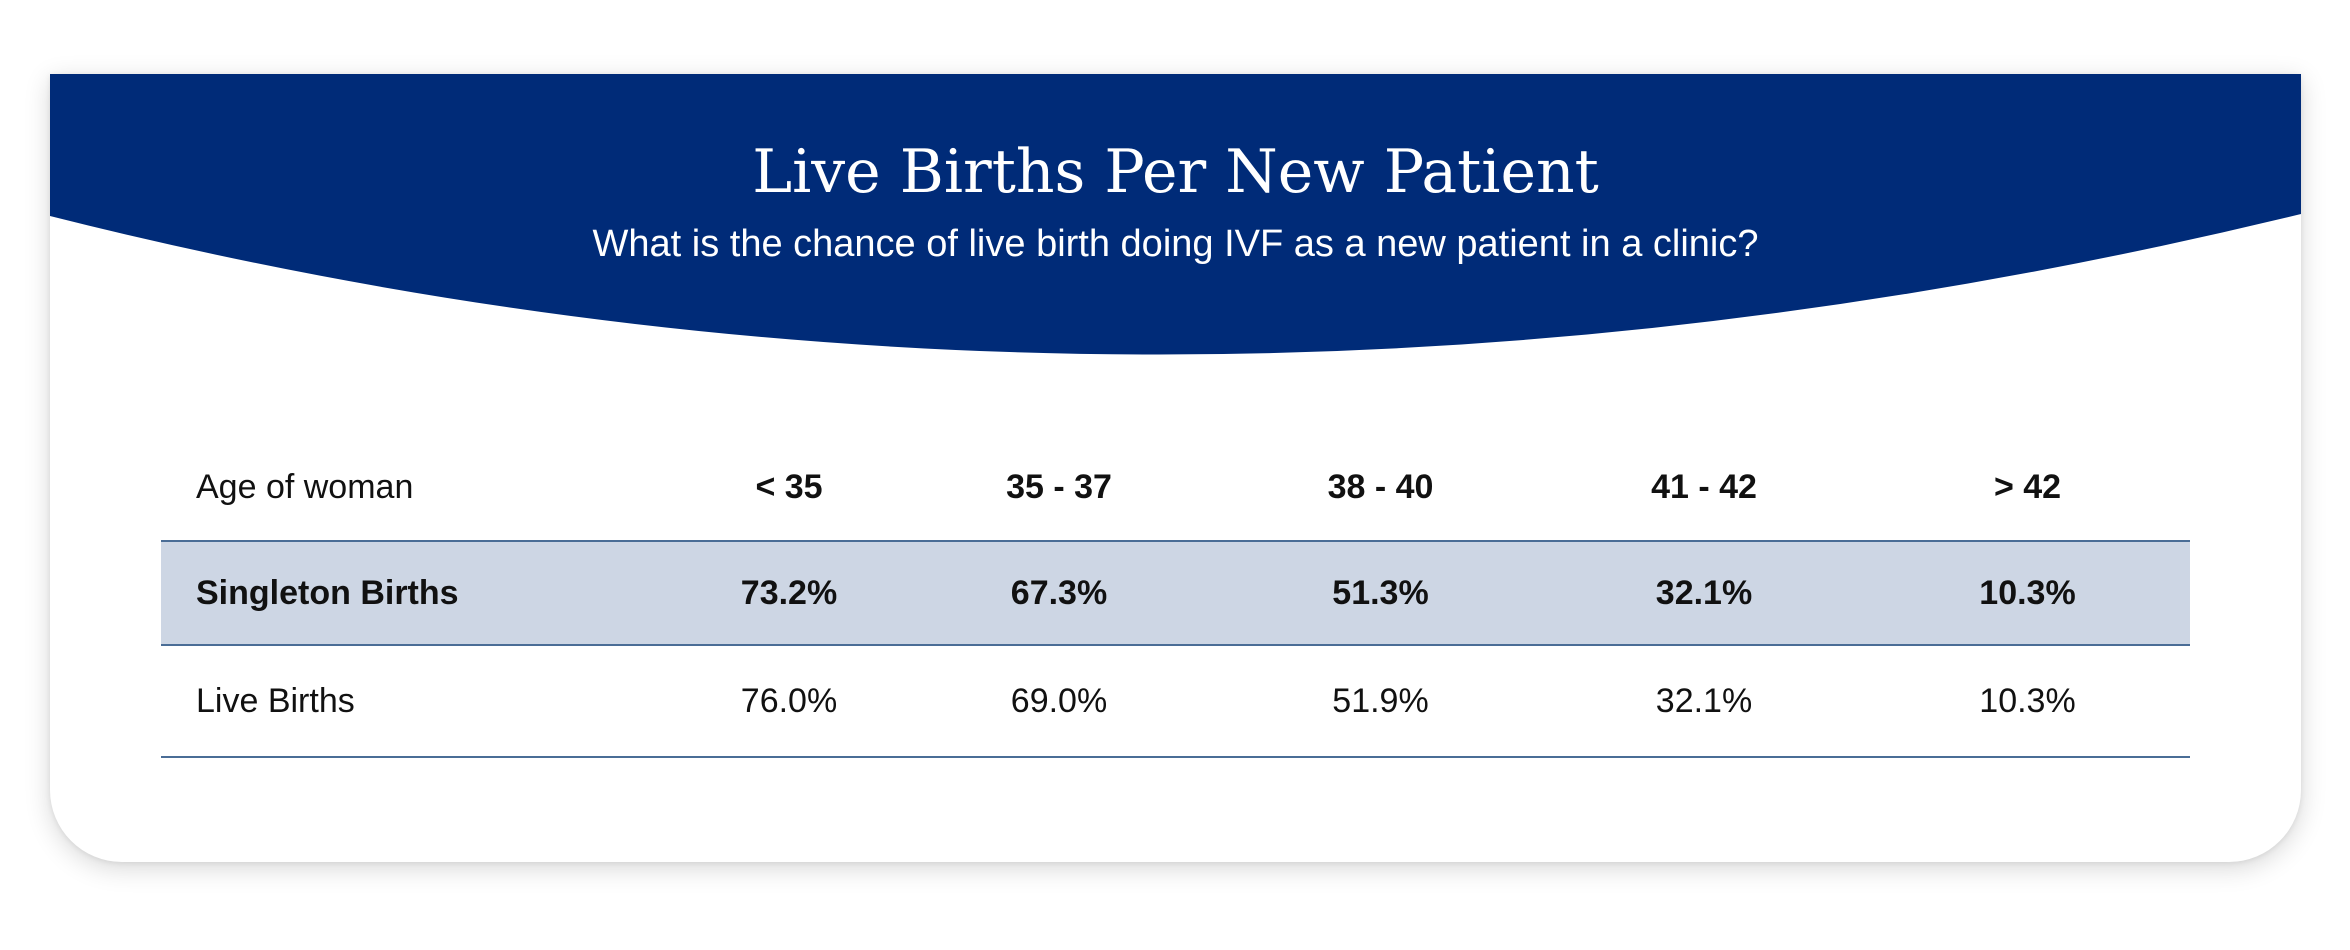  I want to click on header-col-35-37: 35 - 37, so click(1059, 486).